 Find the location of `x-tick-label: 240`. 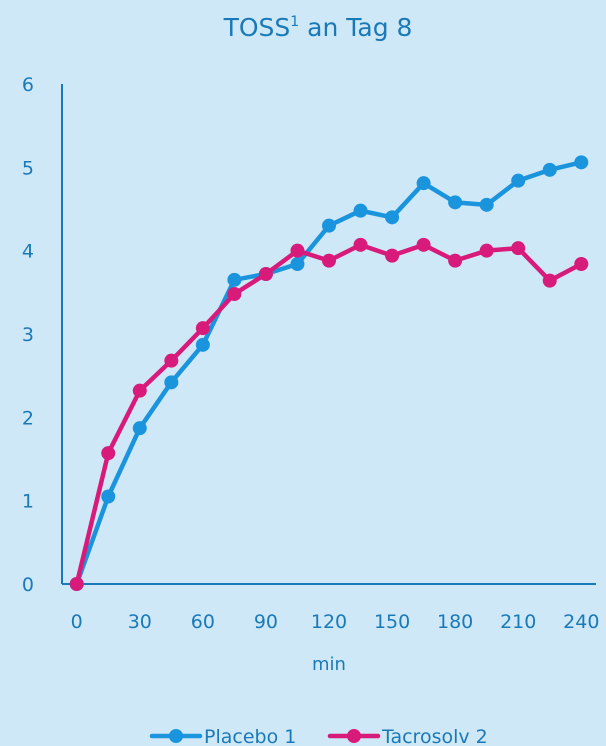

x-tick-label: 240 is located at coordinates (581, 622).